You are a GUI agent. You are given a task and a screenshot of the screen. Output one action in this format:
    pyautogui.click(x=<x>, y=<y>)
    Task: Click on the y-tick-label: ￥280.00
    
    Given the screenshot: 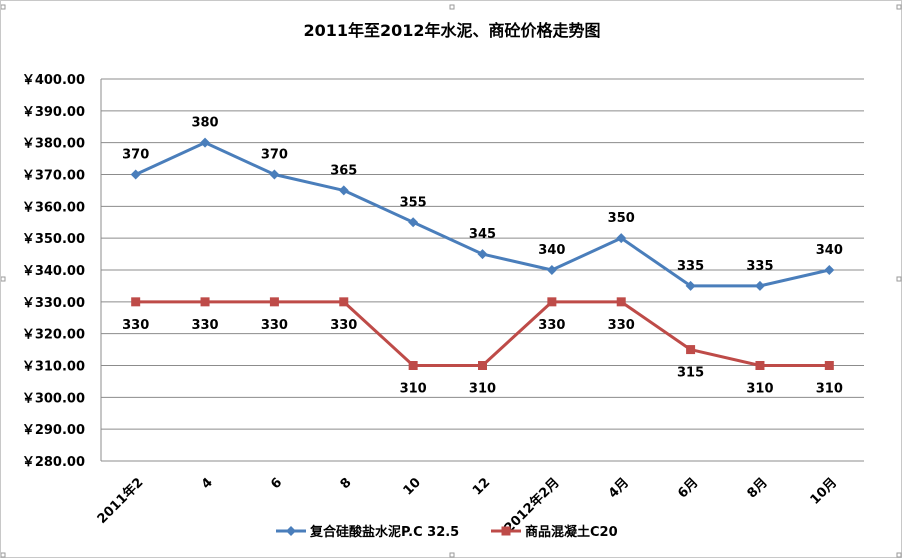 What is the action you would take?
    pyautogui.click(x=53, y=462)
    